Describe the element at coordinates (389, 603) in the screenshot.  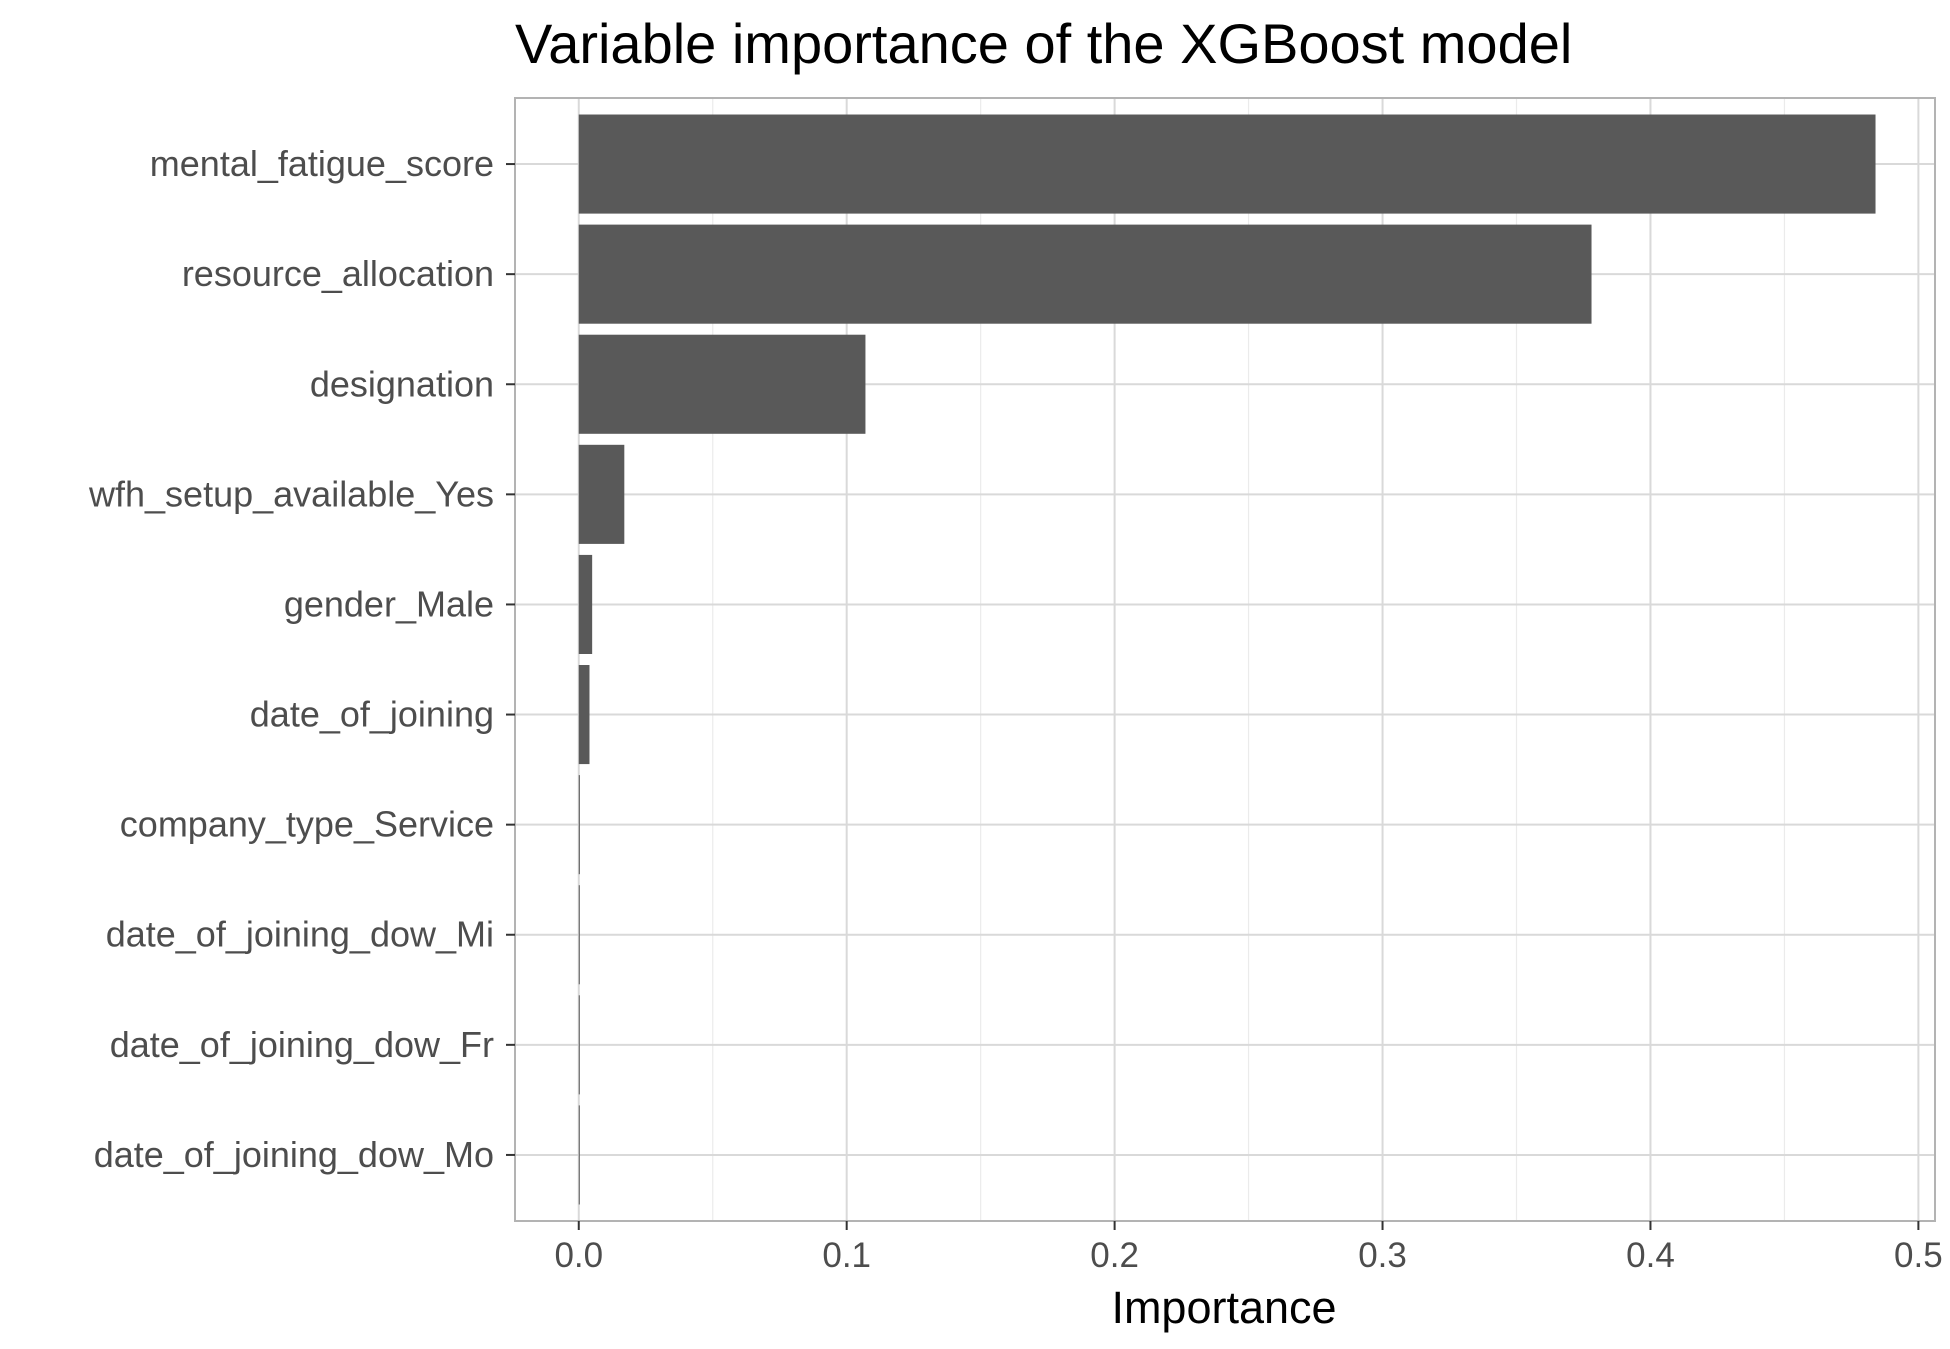
I see `y-tick-label: gender_Male` at that location.